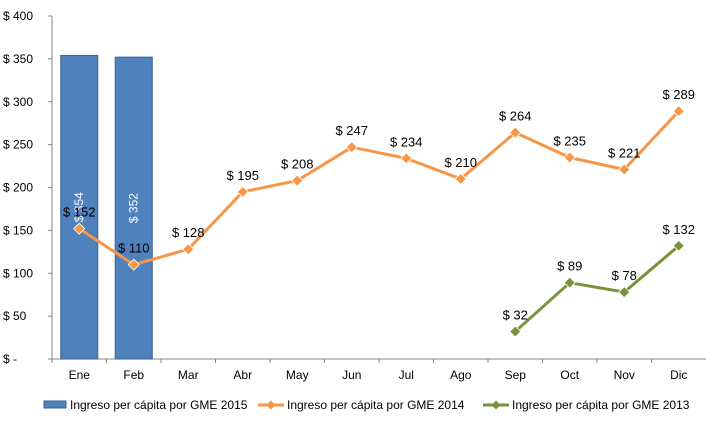 The height and width of the screenshot is (426, 714). What do you see at coordinates (376, 405) in the screenshot?
I see `legend-label: Ingreso per cápita por GME 2014` at bounding box center [376, 405].